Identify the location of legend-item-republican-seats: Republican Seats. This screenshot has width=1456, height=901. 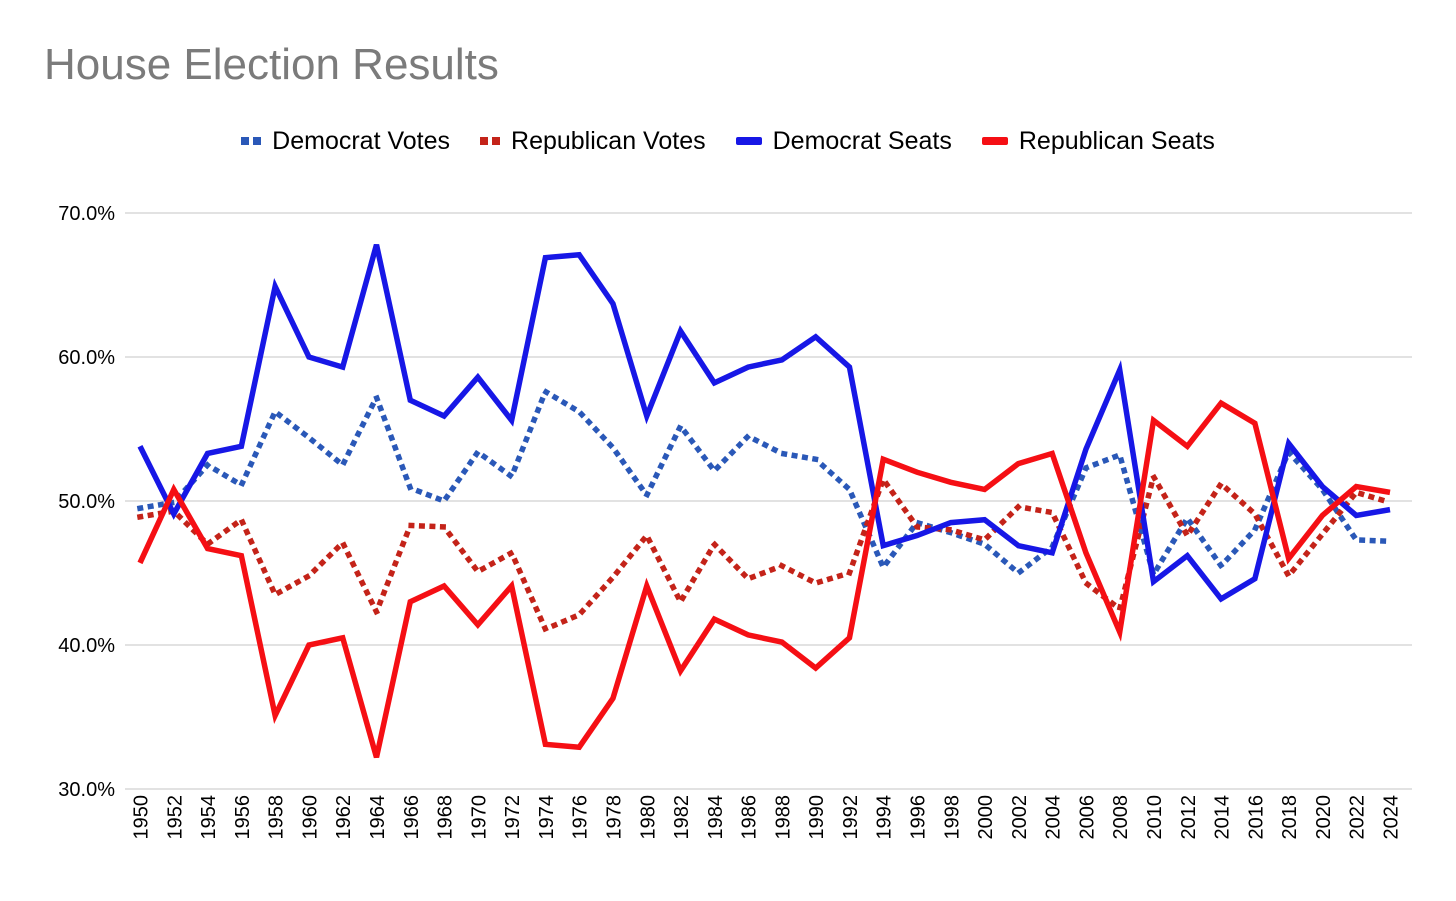
(1098, 141).